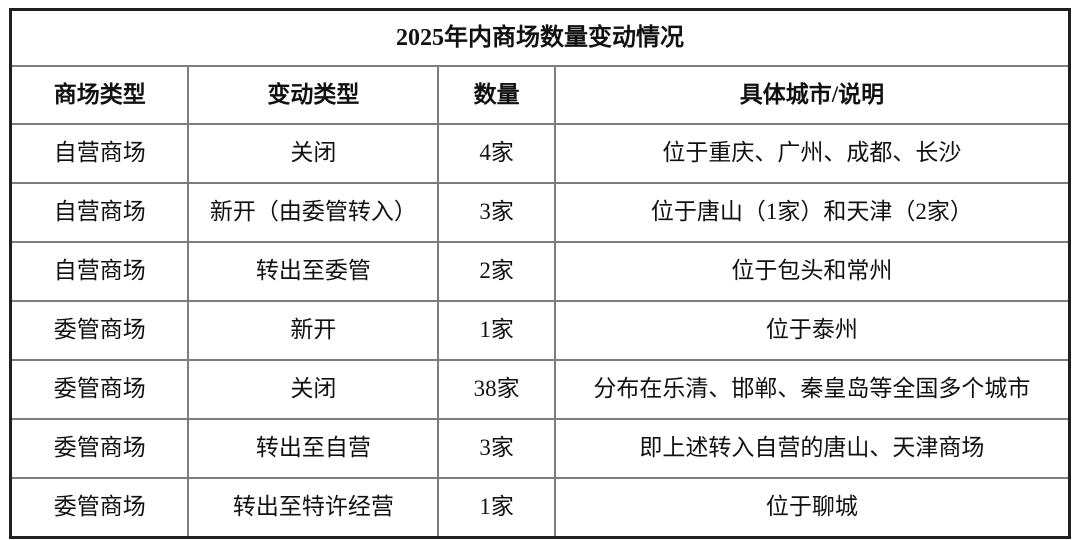  What do you see at coordinates (812, 508) in the screenshot?
I see `cell-city-description: 位于聊城` at bounding box center [812, 508].